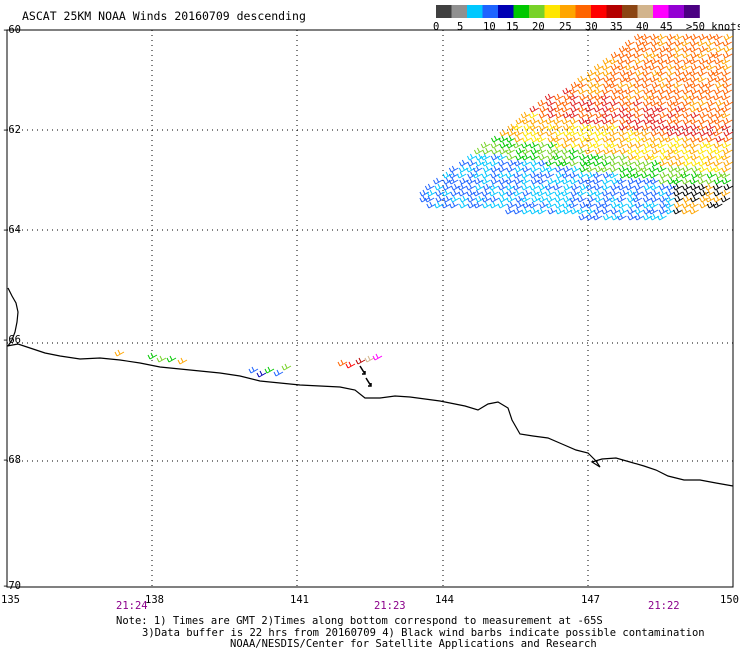 This screenshot has height=650, width=740. What do you see at coordinates (436, 27) in the screenshot?
I see `colorbar-label: 0` at bounding box center [436, 27].